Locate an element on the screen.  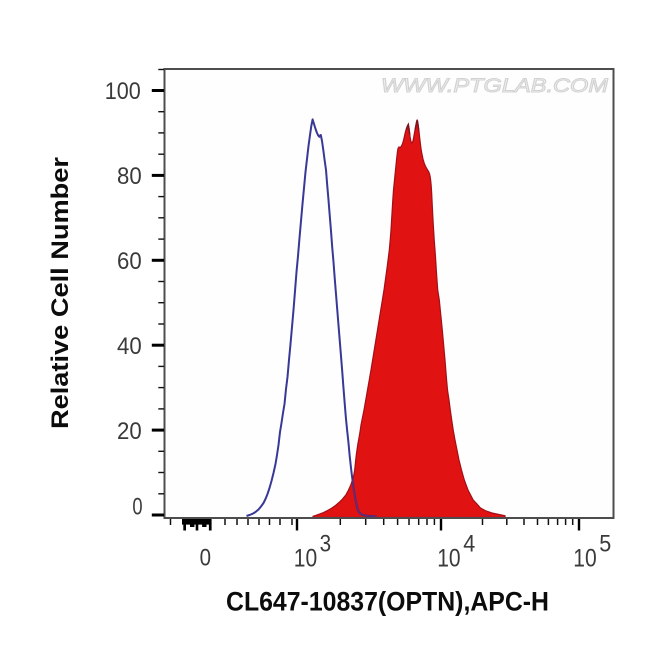
svg-text: CL647-10837(OPTN),APC-H is located at coordinates (387, 602).